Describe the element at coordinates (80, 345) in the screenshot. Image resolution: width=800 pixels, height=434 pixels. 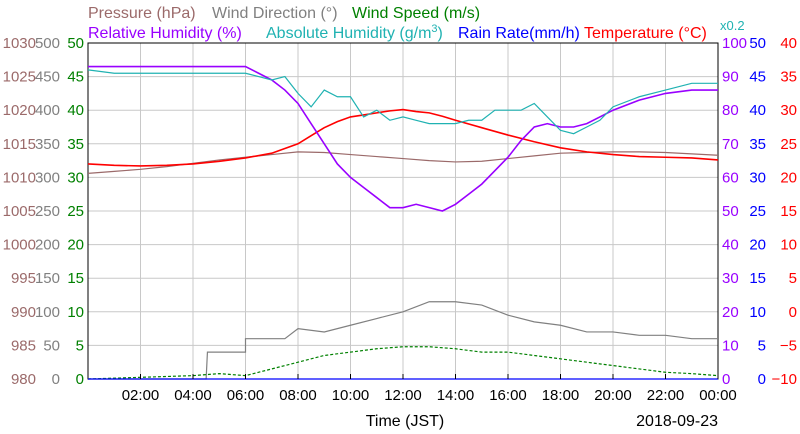
I see `wind-speed-tick-label: 5` at that location.